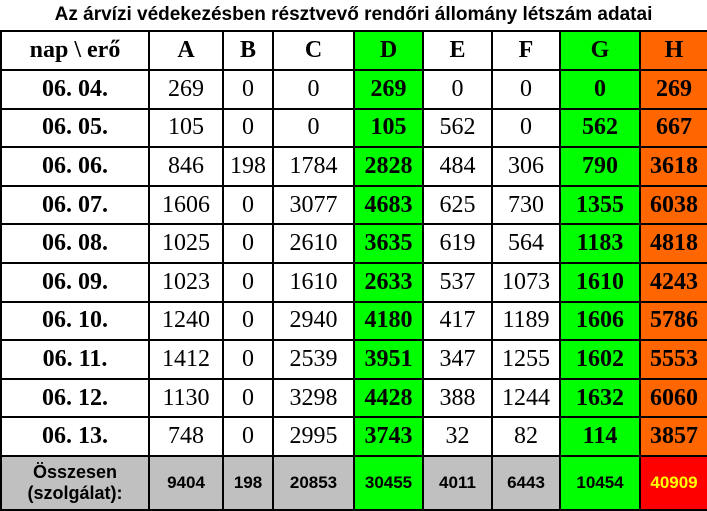 This screenshot has width=707, height=511. What do you see at coordinates (186, 205) in the screenshot?
I see `value-cell-a: 1606` at bounding box center [186, 205].